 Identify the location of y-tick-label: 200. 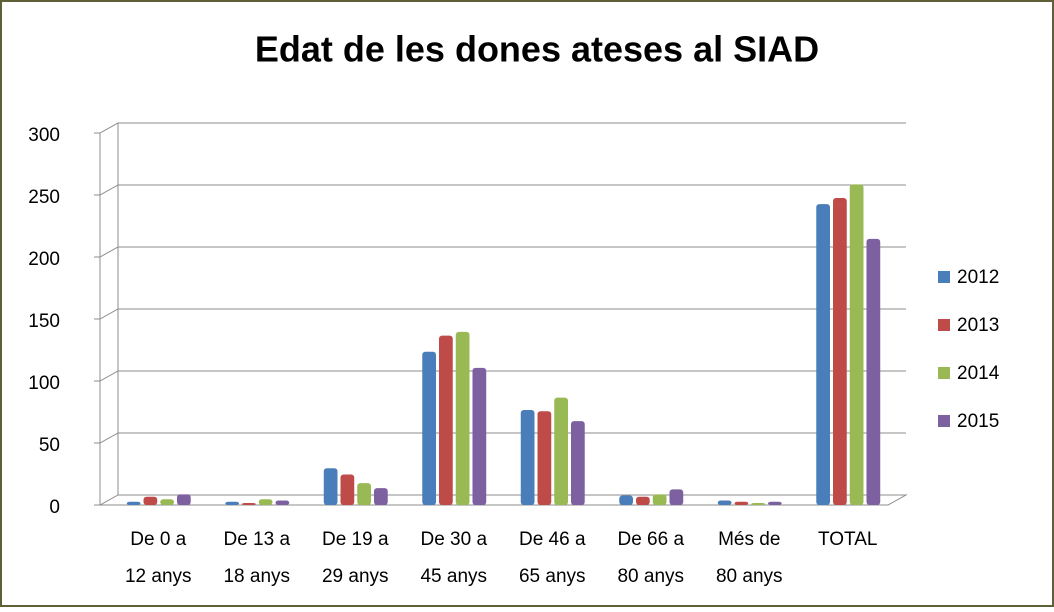
(44, 259).